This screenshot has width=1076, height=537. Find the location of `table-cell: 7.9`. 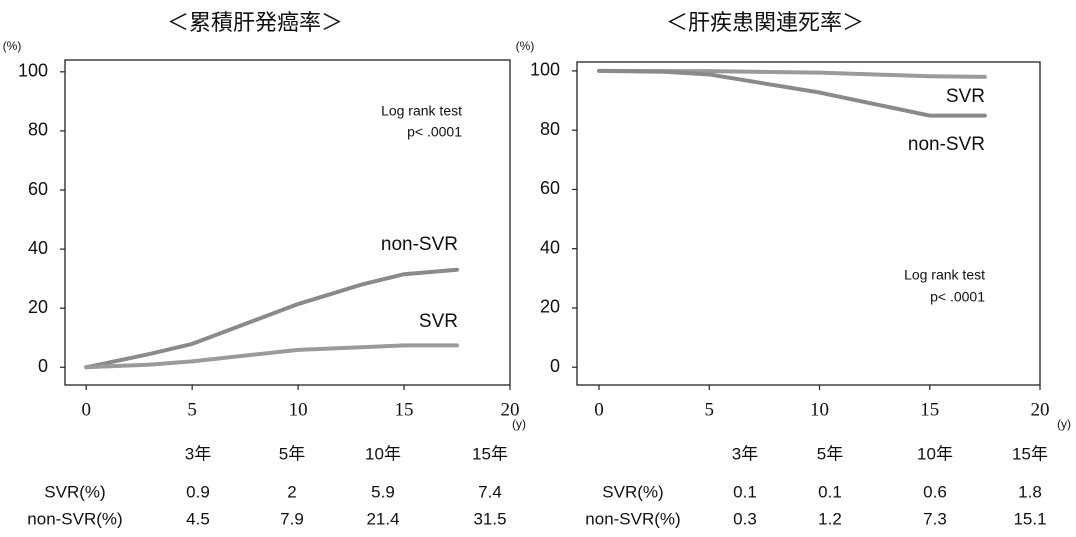

table-cell: 7.9 is located at coordinates (292, 518).